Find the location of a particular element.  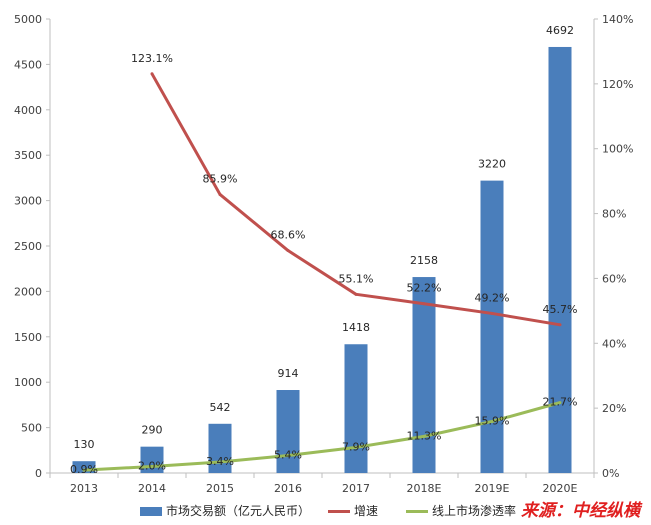

right-tick-label: 120% is located at coordinates (617, 84).